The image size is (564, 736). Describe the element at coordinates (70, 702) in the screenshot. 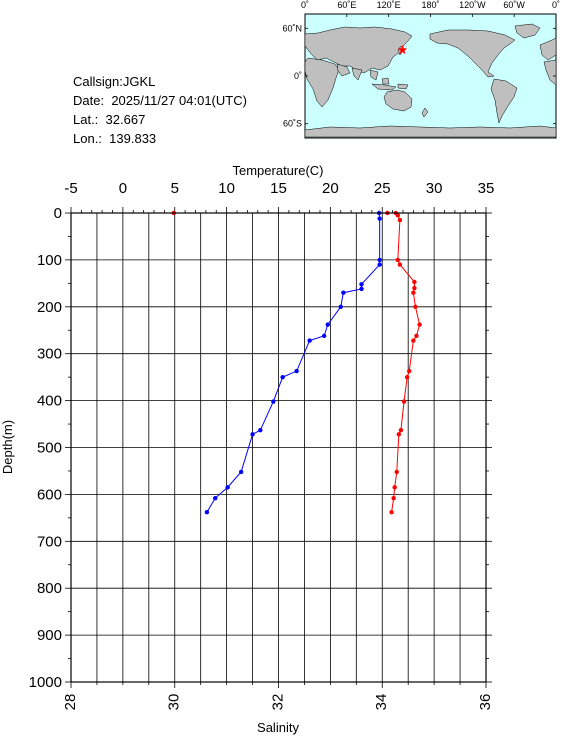

I see `salinity-tick-label: 28` at that location.